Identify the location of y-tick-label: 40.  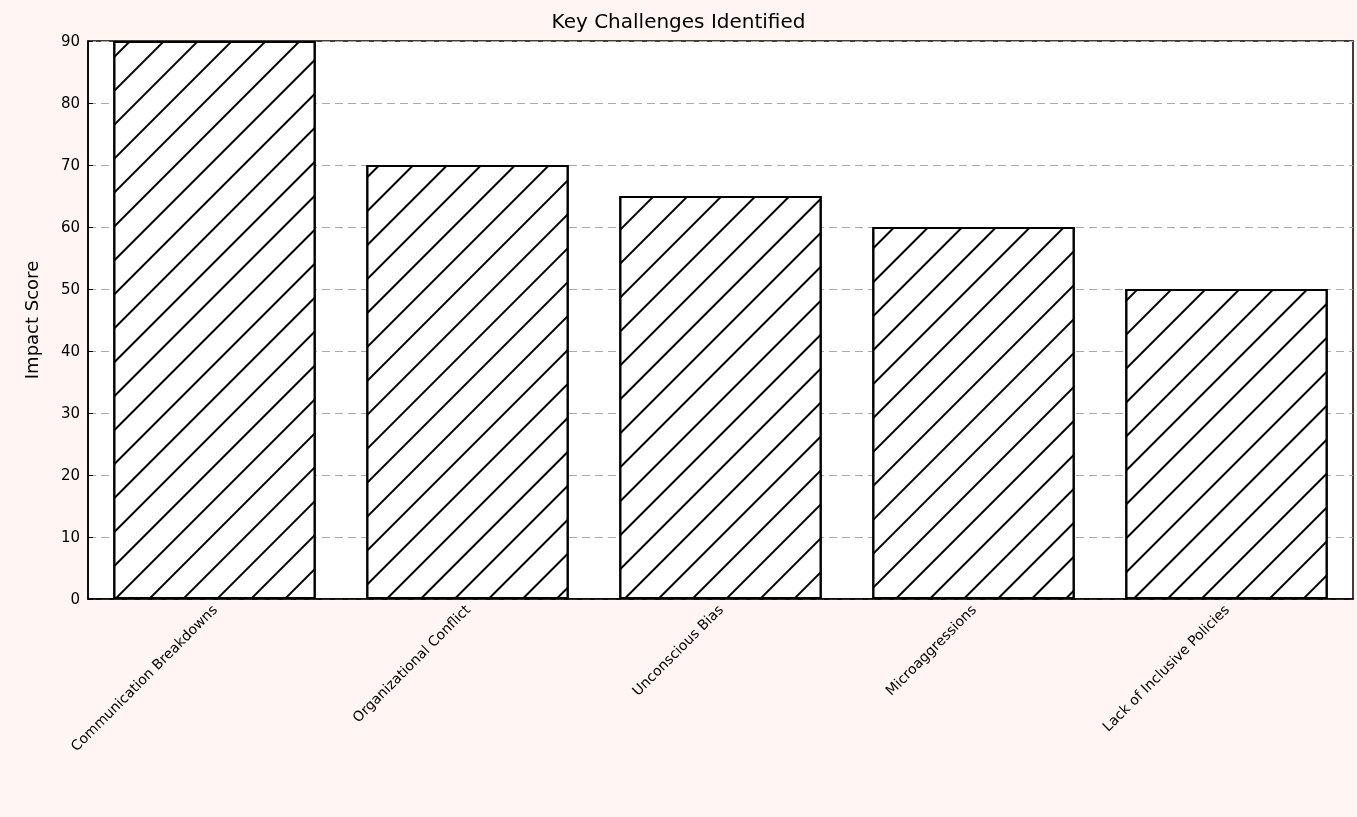
(70, 351).